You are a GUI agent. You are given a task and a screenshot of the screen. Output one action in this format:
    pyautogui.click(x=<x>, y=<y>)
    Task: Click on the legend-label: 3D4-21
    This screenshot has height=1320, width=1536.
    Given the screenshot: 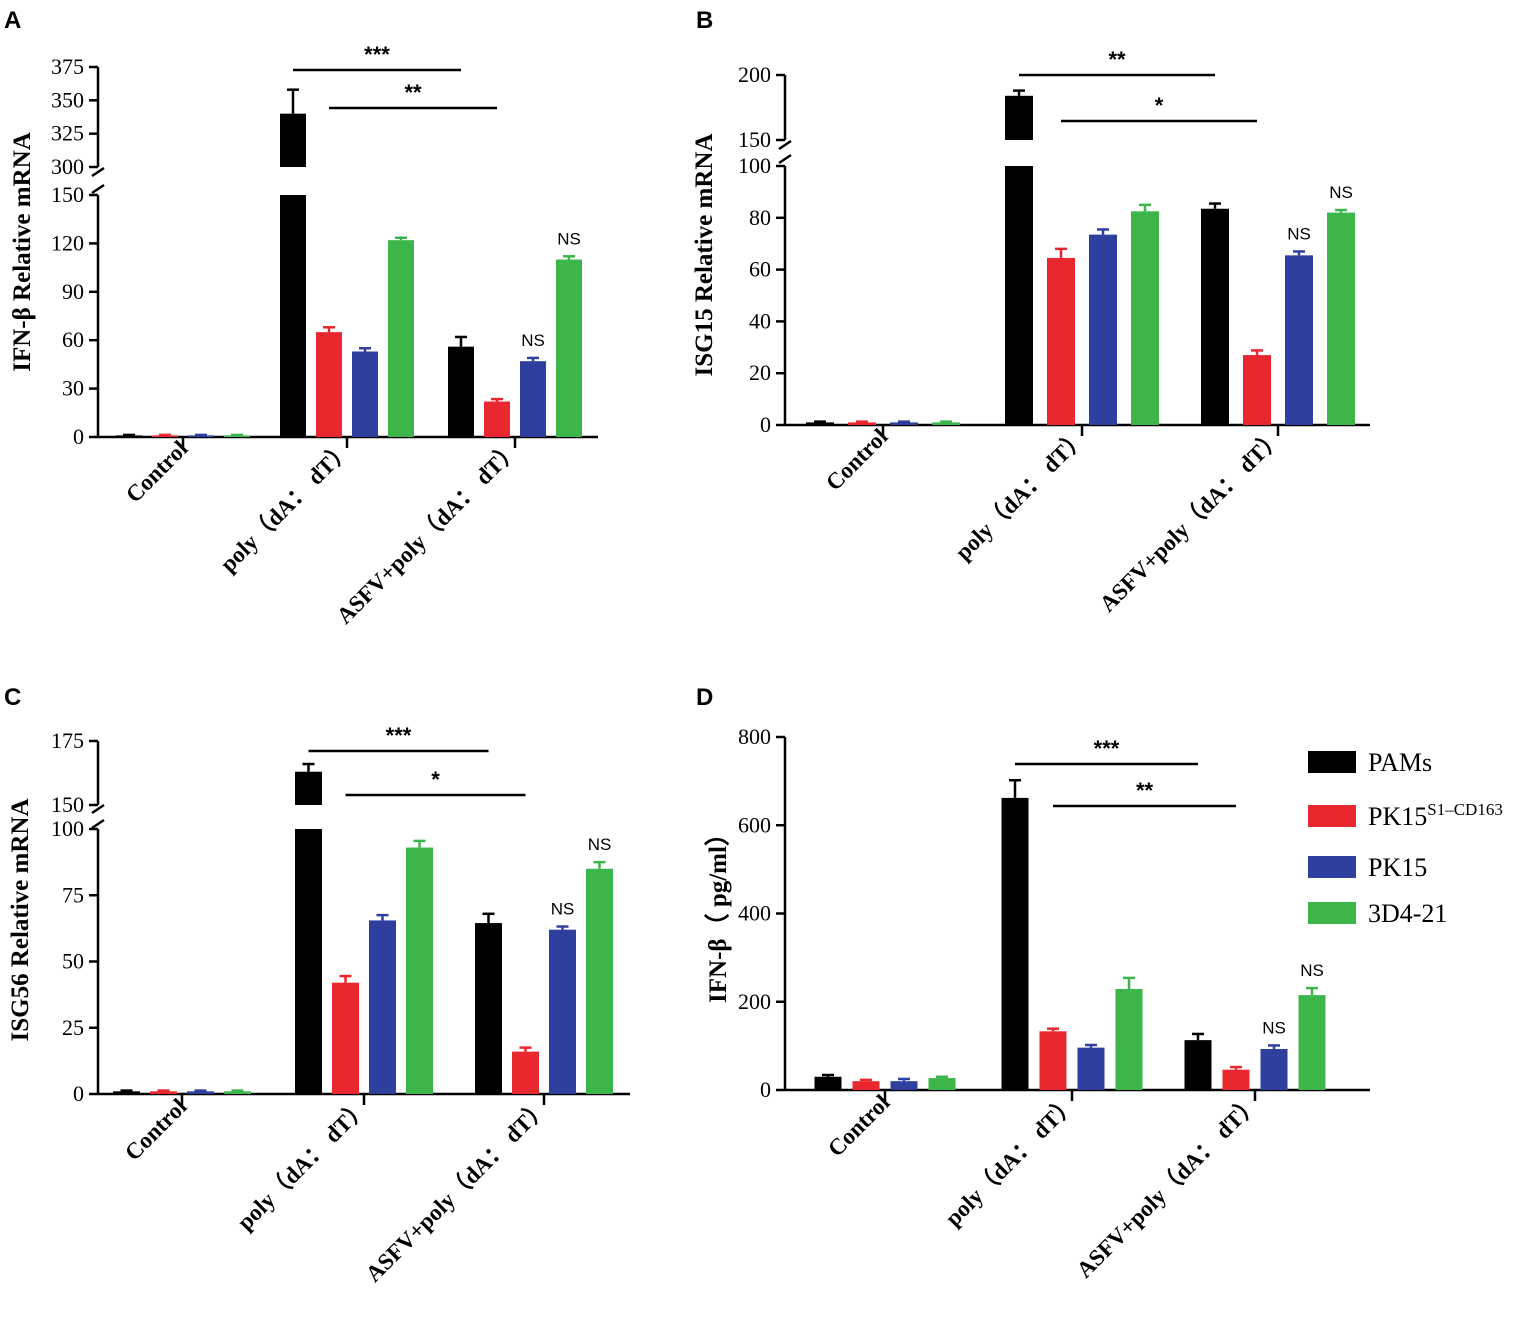 What is the action you would take?
    pyautogui.click(x=1407, y=913)
    